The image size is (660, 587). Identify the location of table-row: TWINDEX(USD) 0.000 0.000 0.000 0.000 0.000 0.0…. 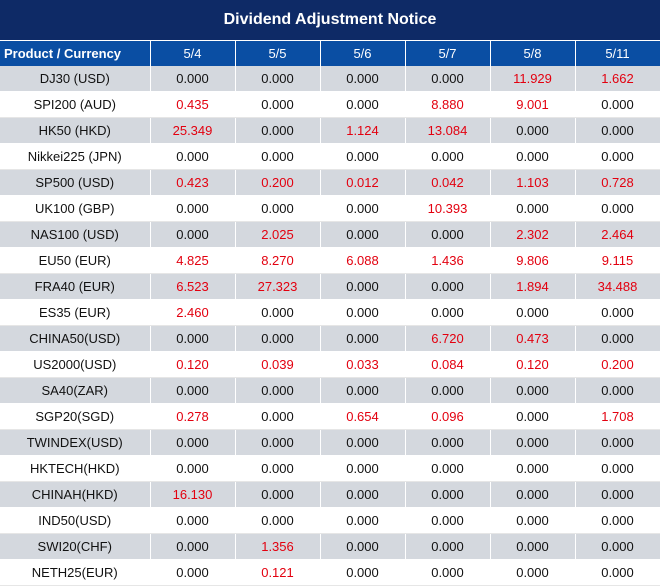
(330, 442).